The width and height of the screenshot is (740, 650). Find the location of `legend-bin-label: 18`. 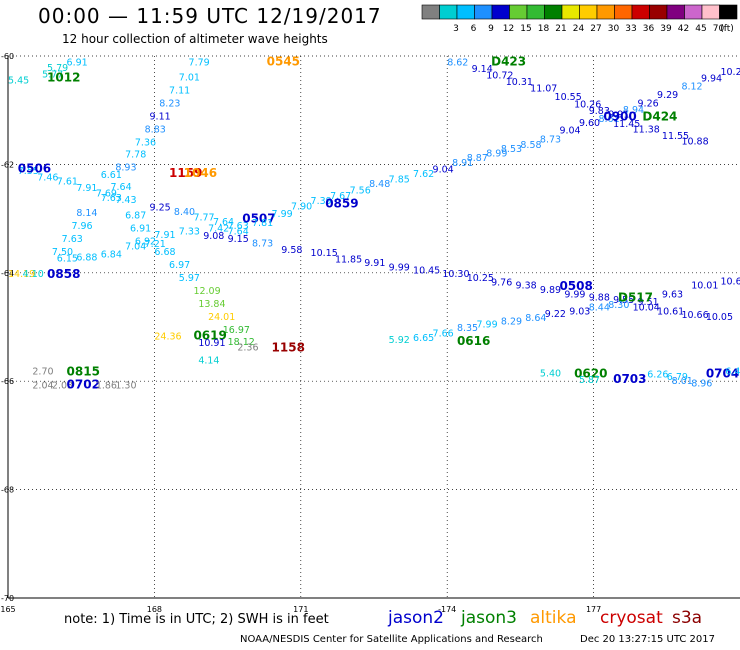

legend-bin-label: 18 is located at coordinates (544, 29).